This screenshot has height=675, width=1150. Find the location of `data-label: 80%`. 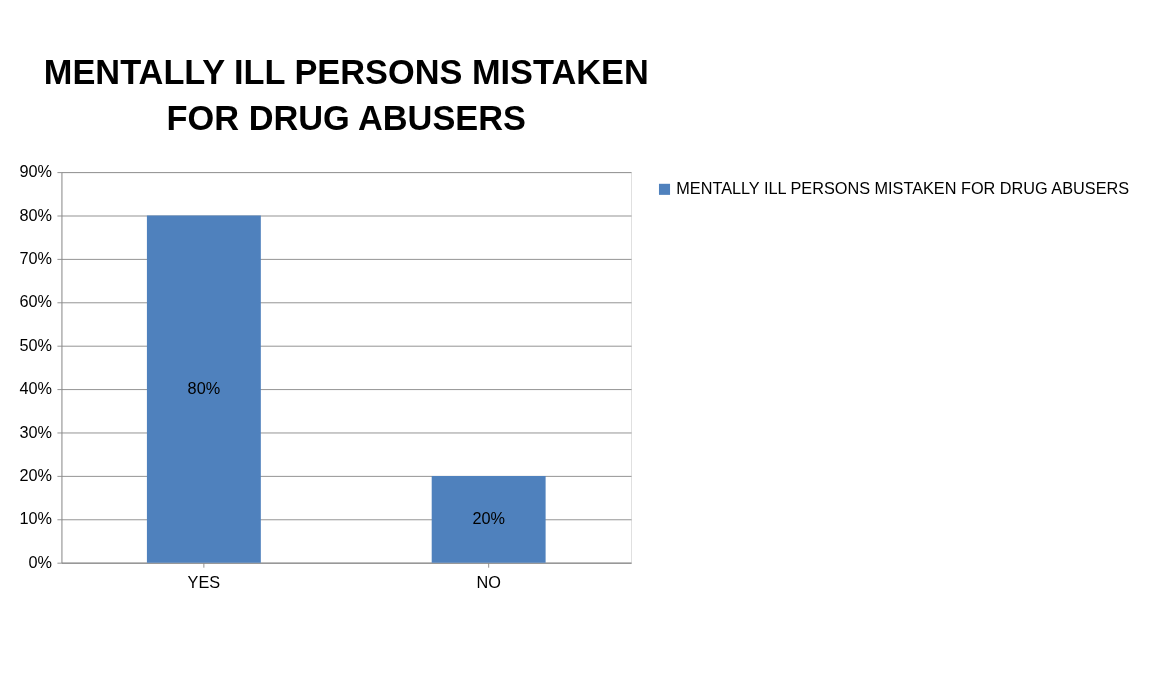

data-label: 80% is located at coordinates (204, 387).